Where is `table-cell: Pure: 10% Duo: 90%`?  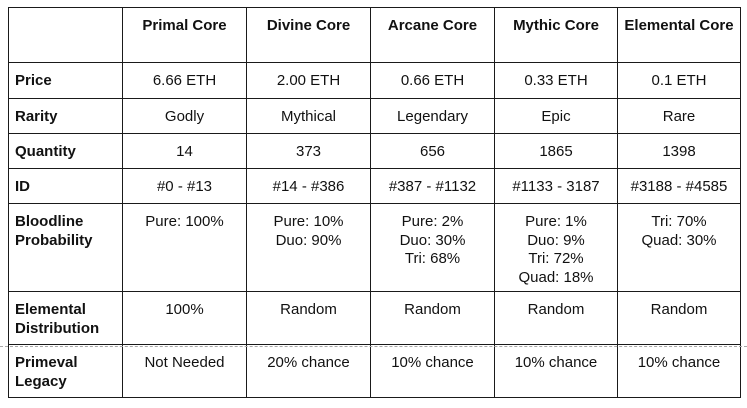 table-cell: Pure: 10% Duo: 90% is located at coordinates (308, 247).